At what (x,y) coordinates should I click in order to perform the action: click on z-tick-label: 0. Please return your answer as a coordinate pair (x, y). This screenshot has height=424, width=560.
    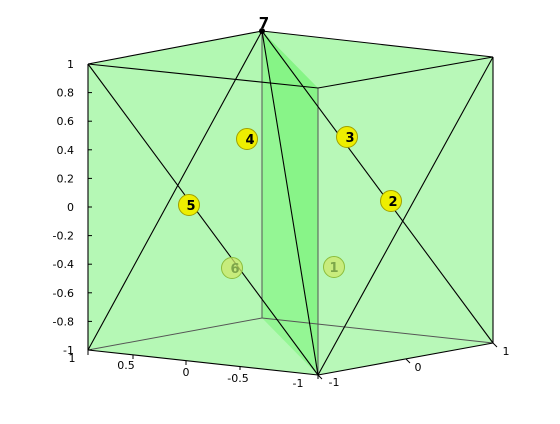
    Looking at the image, I should click on (70, 207).